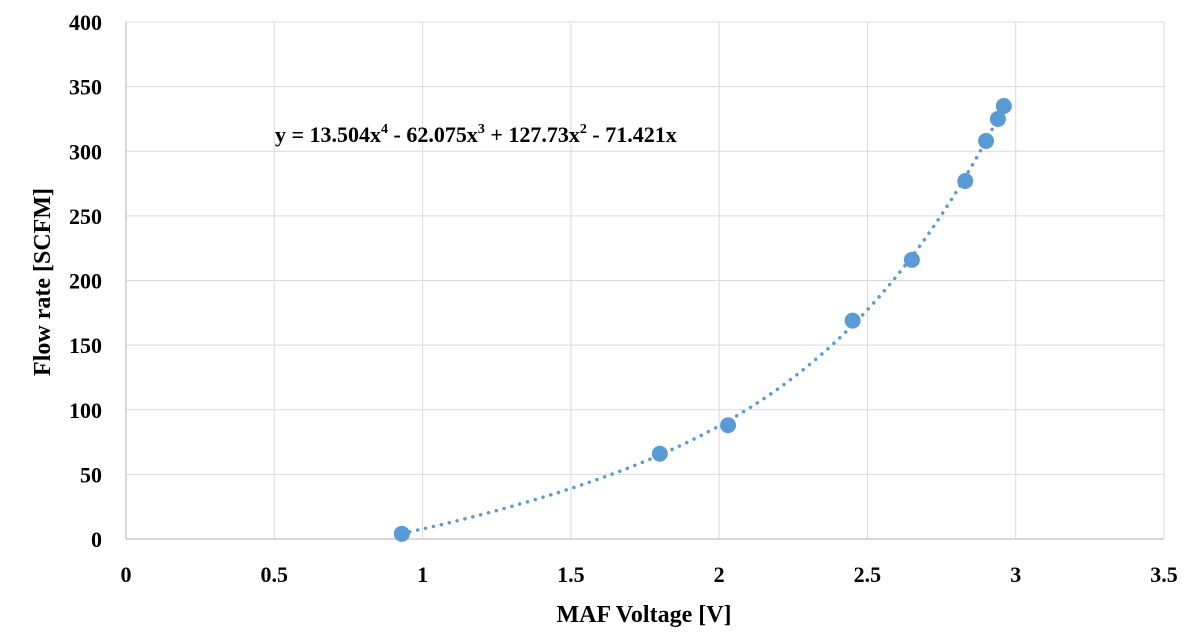 The image size is (1200, 639). Describe the element at coordinates (583, 129) in the screenshot. I see `equation-exponent: 2` at that location.